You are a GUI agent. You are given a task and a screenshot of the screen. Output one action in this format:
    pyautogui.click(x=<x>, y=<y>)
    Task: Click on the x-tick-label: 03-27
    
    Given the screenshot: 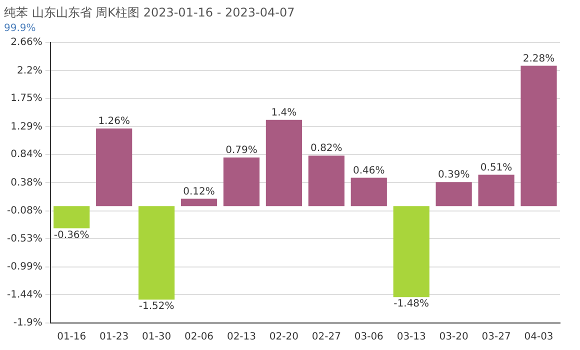 What is the action you would take?
    pyautogui.click(x=496, y=337)
    